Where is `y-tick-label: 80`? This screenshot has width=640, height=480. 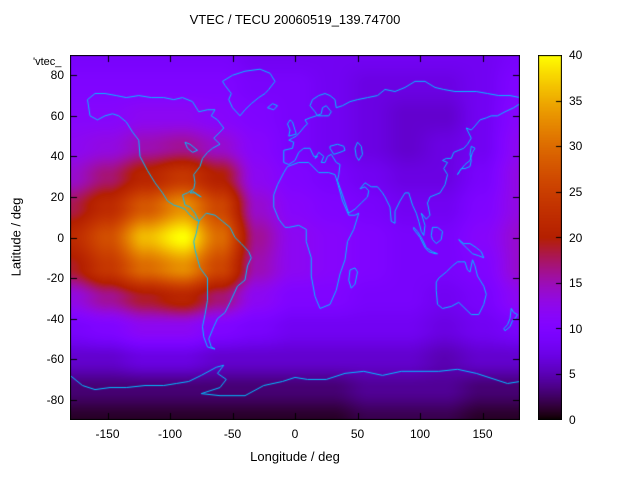
y-tick-label: 80 is located at coordinates (57, 75).